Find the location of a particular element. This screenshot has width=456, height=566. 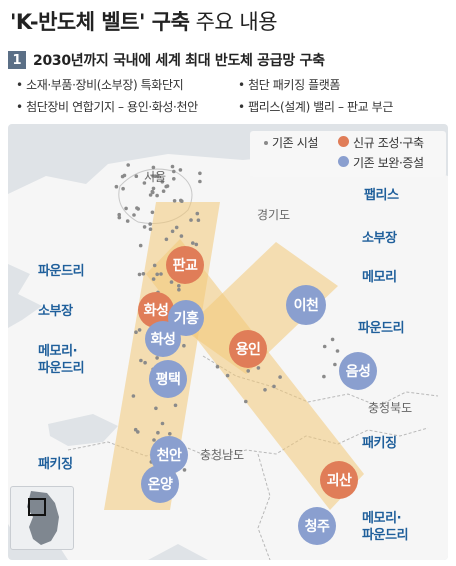

label-sobujang-right: 소부장 is located at coordinates (379, 238).